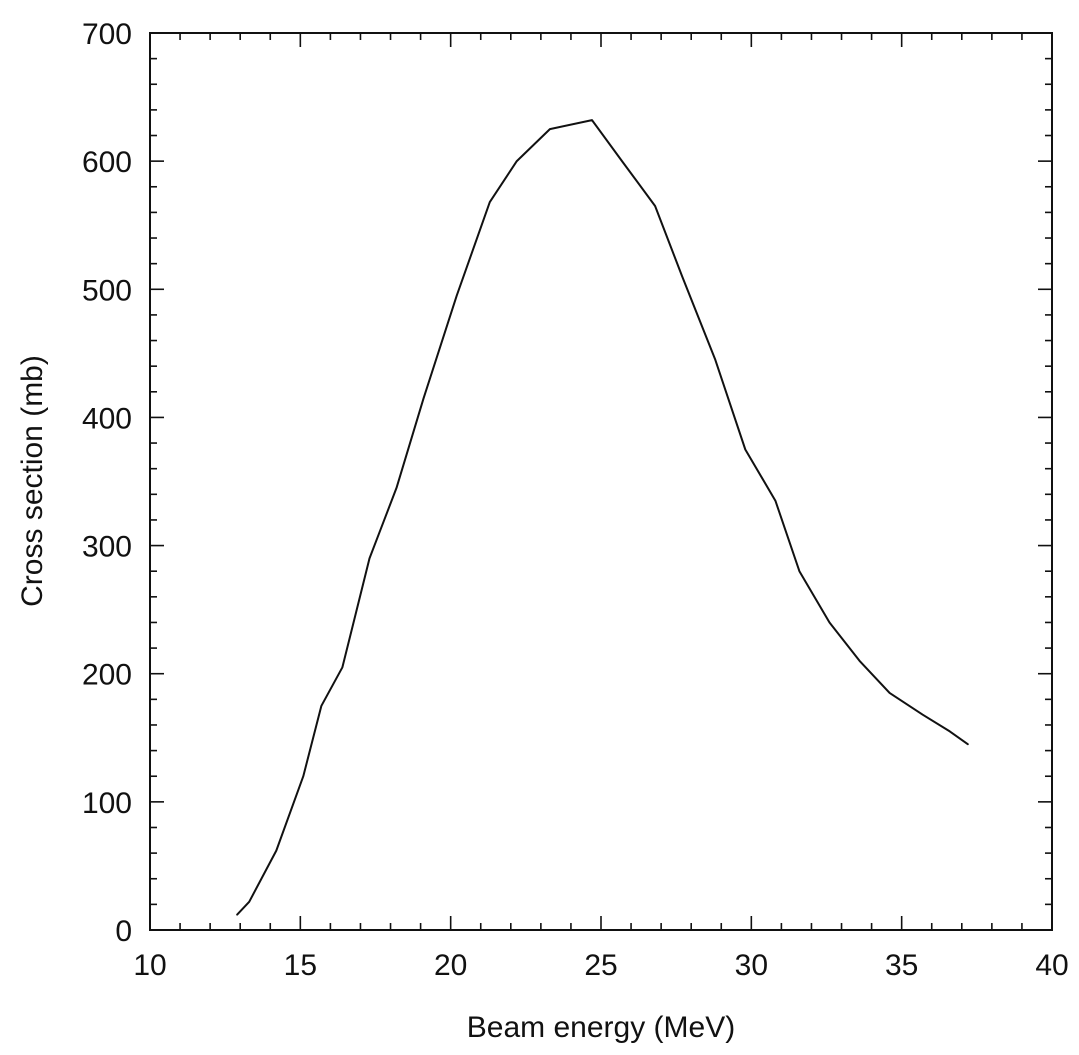 This screenshot has height=1055, width=1079. What do you see at coordinates (107, 803) in the screenshot?
I see `y-tick-label: 100` at bounding box center [107, 803].